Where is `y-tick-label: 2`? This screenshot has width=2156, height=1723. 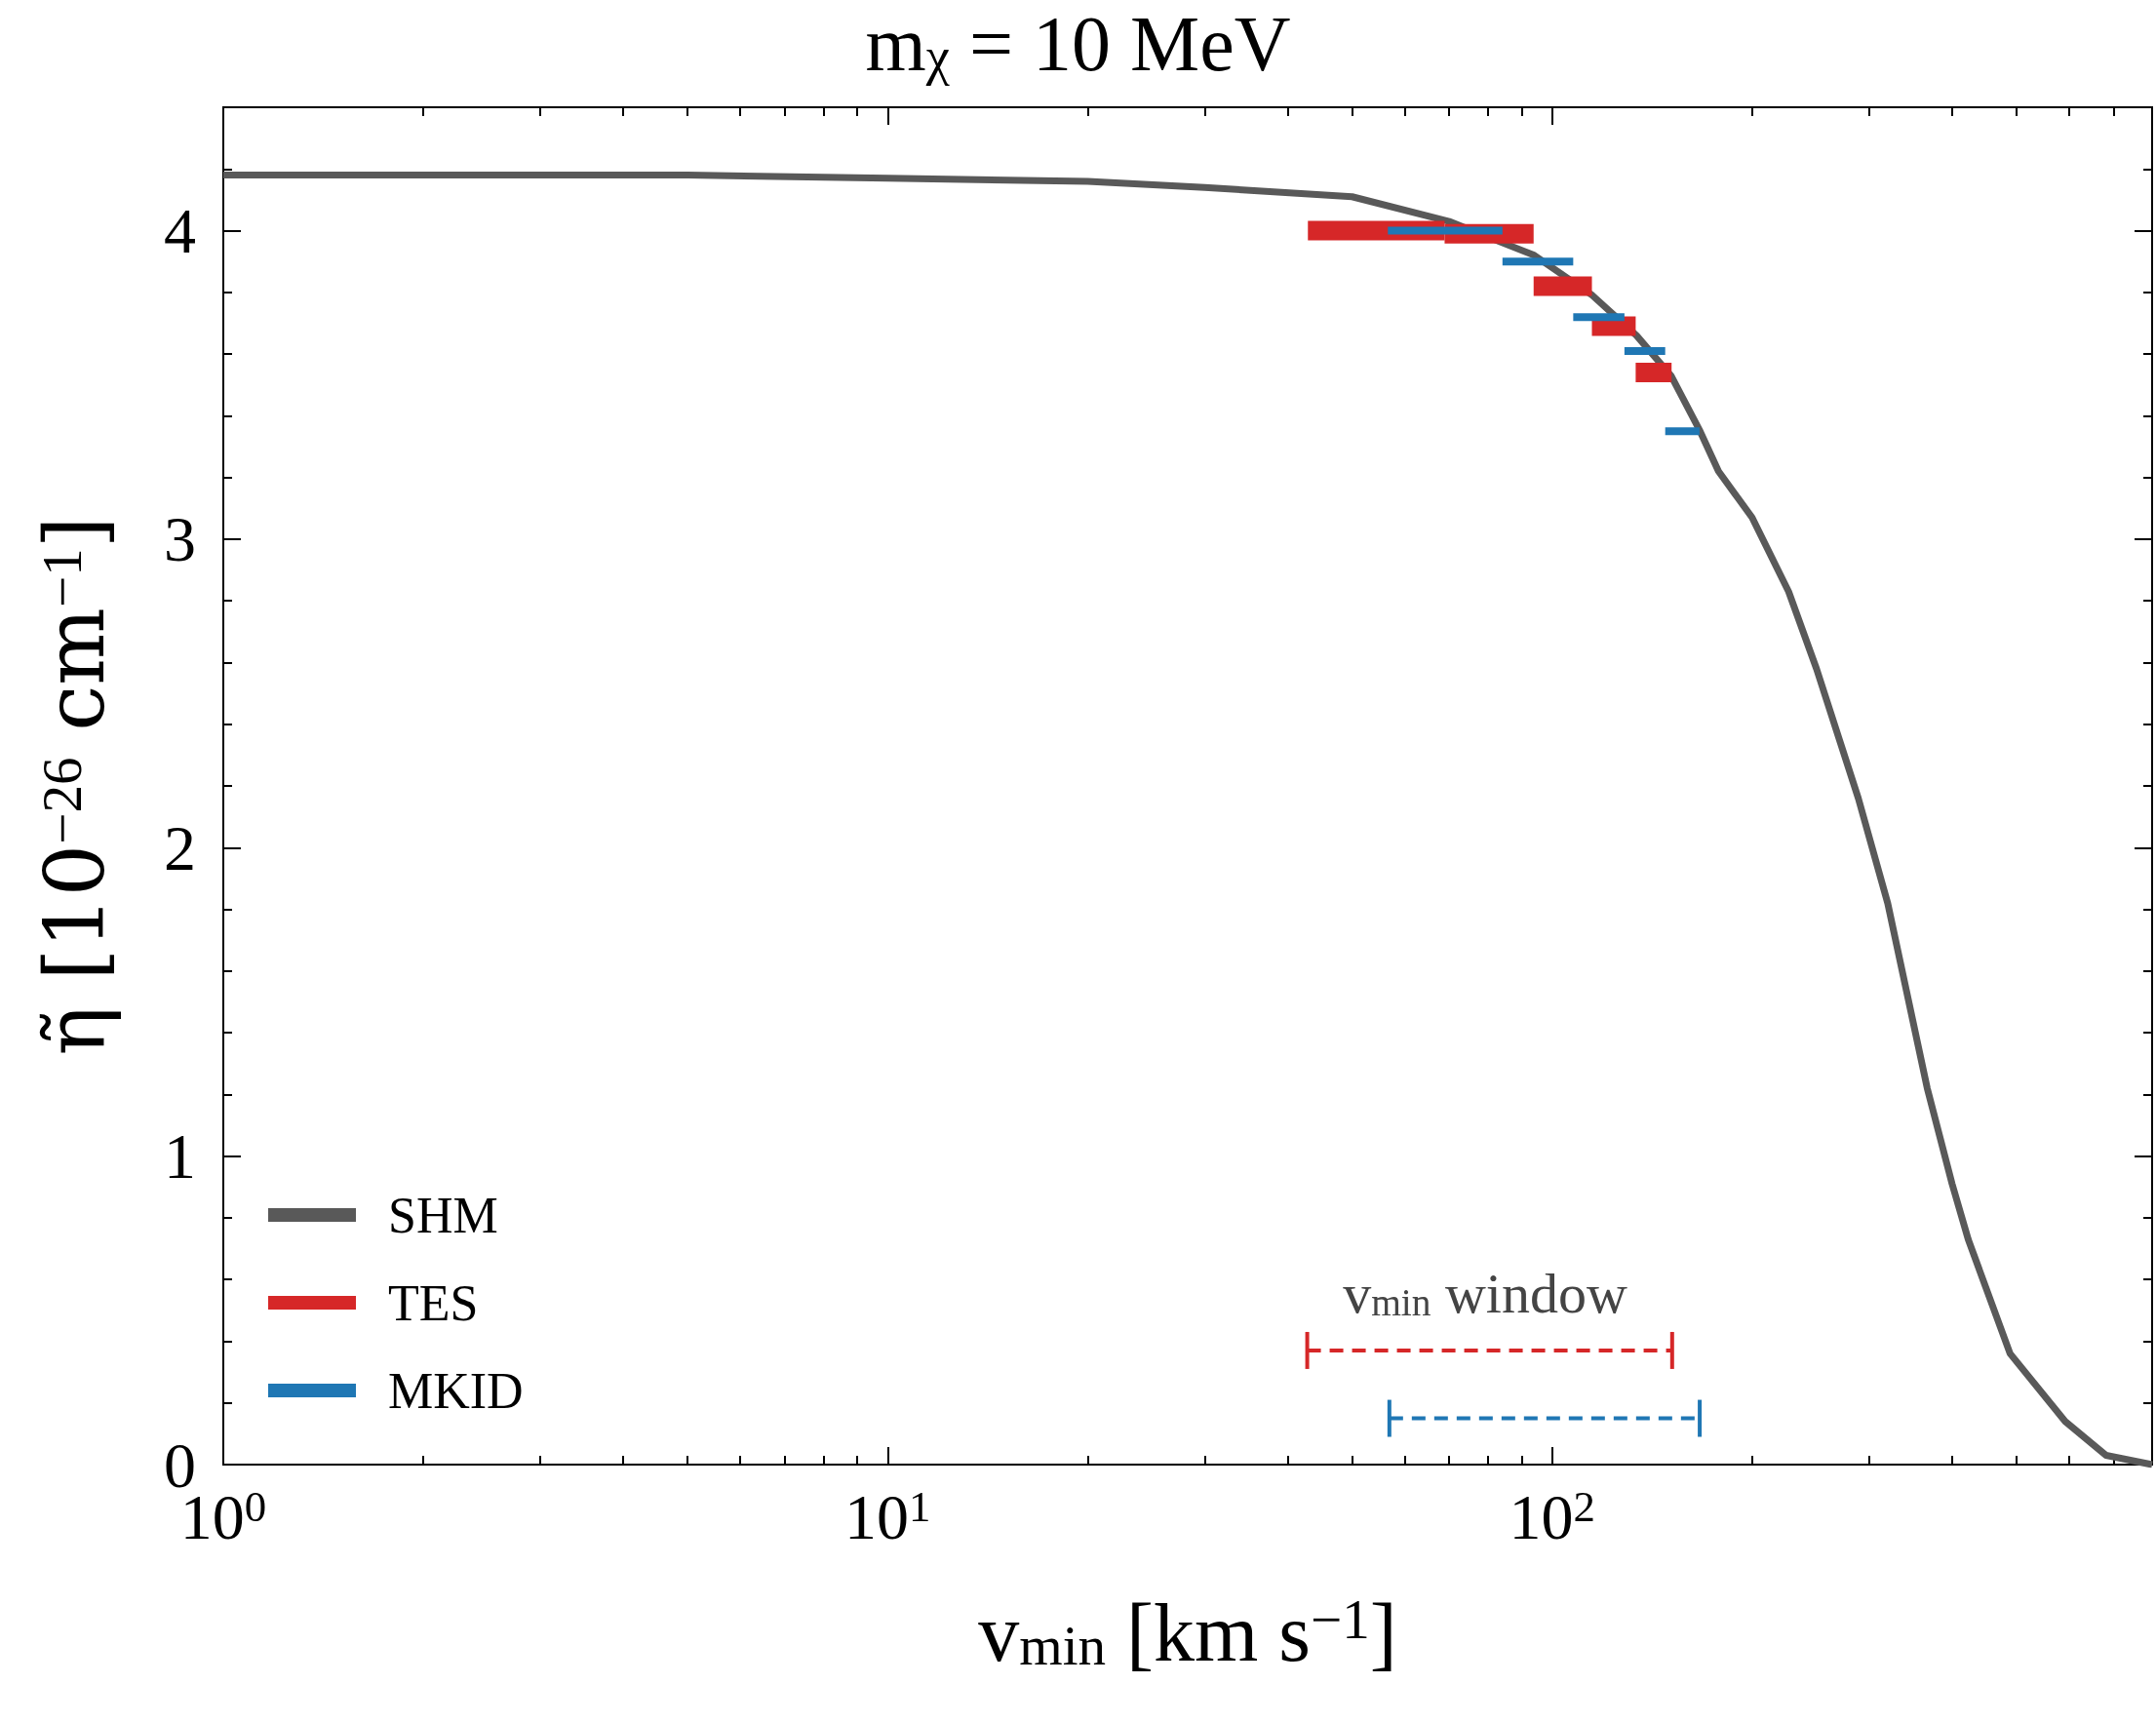 y-tick-label: 2 is located at coordinates (180, 847).